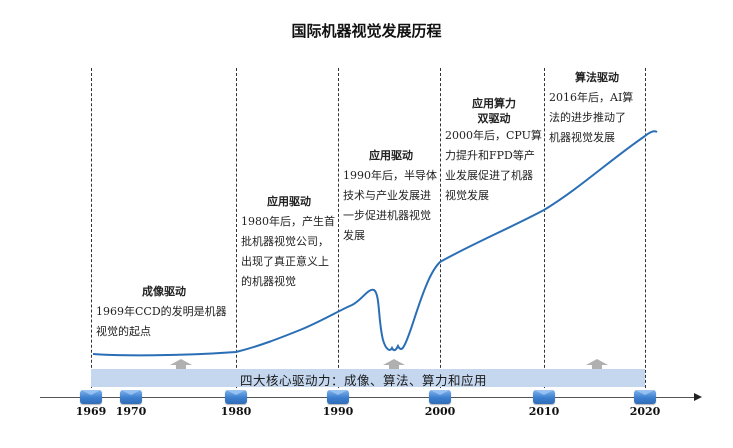 The width and height of the screenshot is (733, 448). I want to click on phase-application-1990: 应用驱动 1990年后，半导体 技术与产业发展进 一步促进机器视觉 发展, so click(391, 196).